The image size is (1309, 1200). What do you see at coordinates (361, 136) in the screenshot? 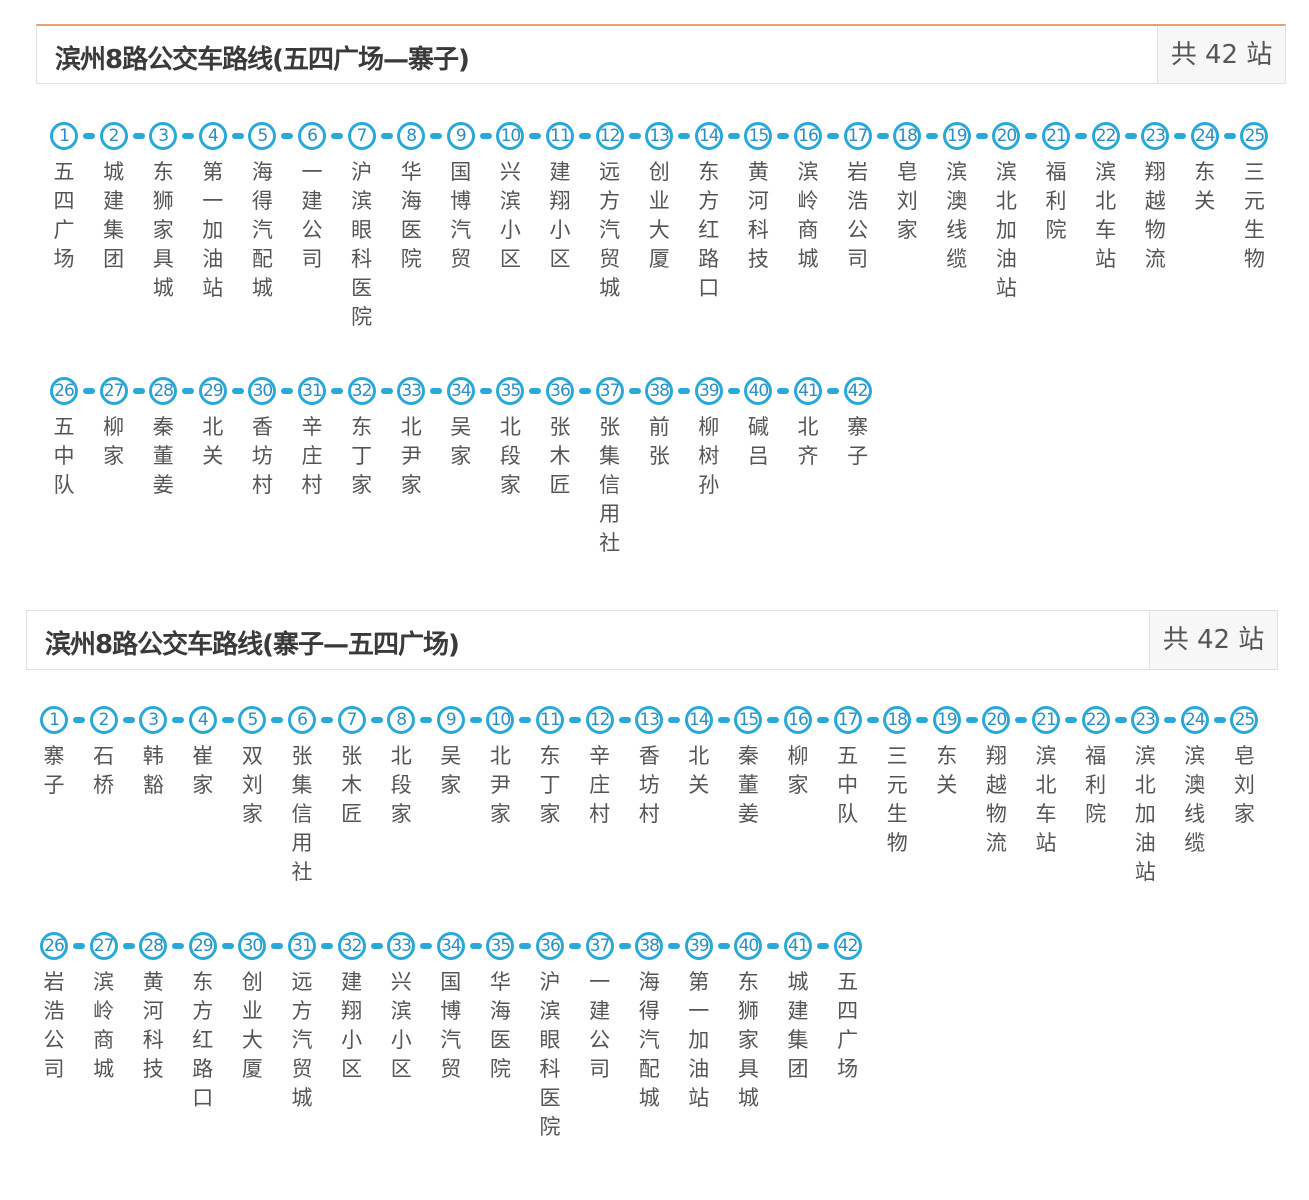
I see `stop-number: 7` at bounding box center [361, 136].